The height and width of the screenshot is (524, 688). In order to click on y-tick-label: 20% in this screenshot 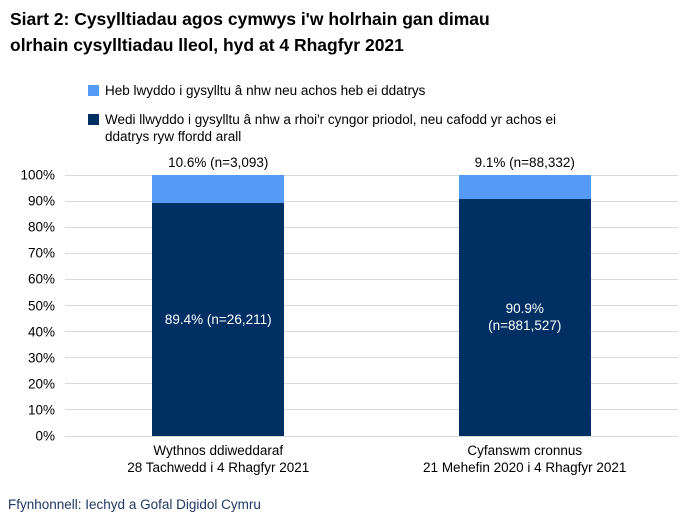, I will do `click(41, 384)`.